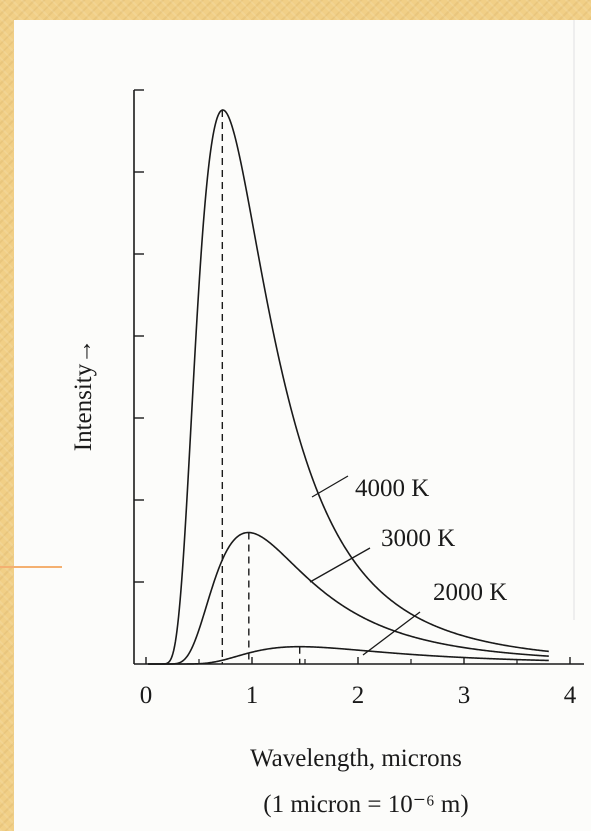 This screenshot has width=591, height=831. Describe the element at coordinates (348, 655) in the screenshot. I see `curve-2000k` at that location.